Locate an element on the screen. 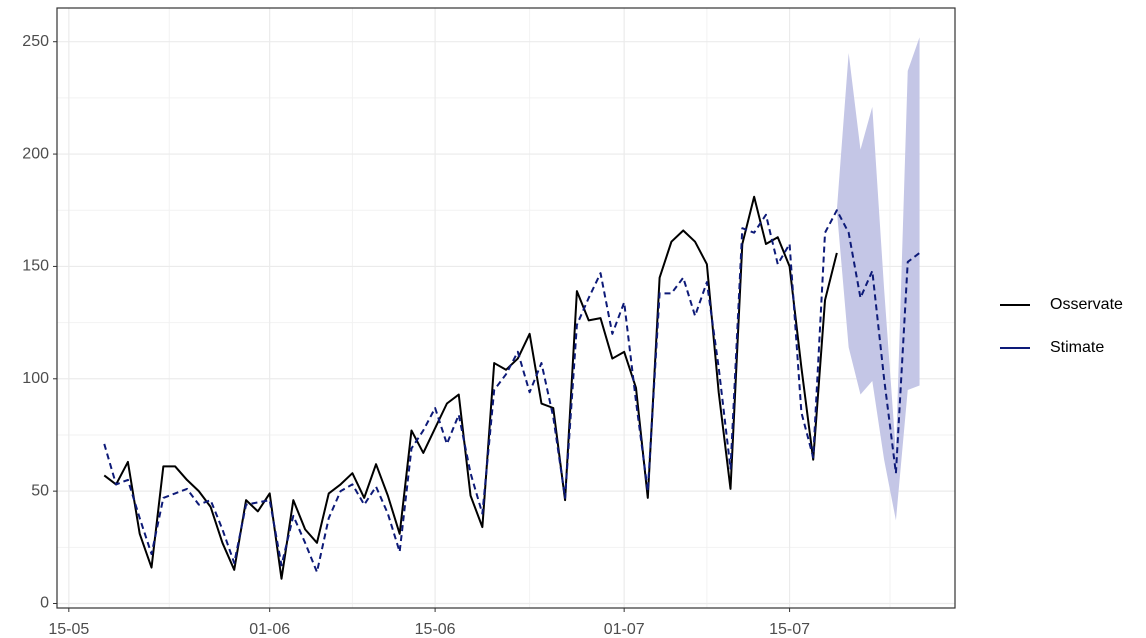 This screenshot has height=638, width=1146. confidence-band is located at coordinates (878, 279).